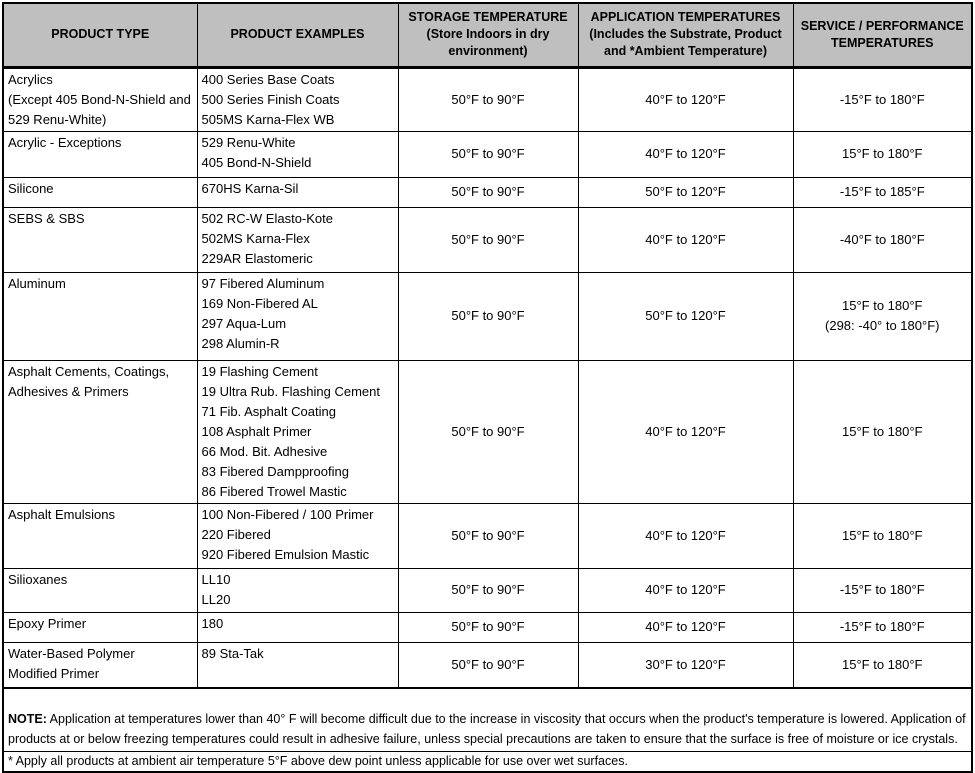 The image size is (975, 773). I want to click on product-type-cell: Asphalt Emulsions, so click(100, 535).